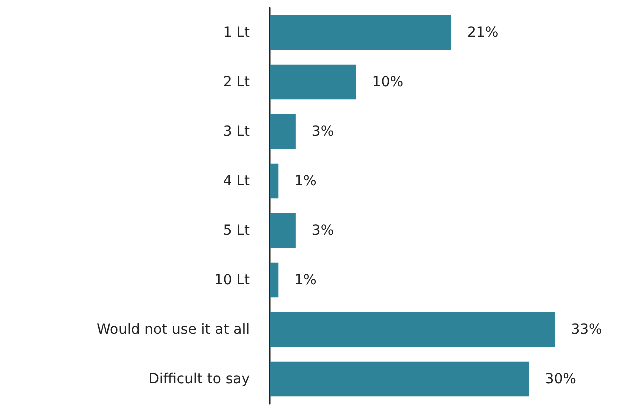 Image resolution: width=633 pixels, height=406 pixels. What do you see at coordinates (236, 230) in the screenshot?
I see `y-tick-label: 5 Lt` at bounding box center [236, 230].